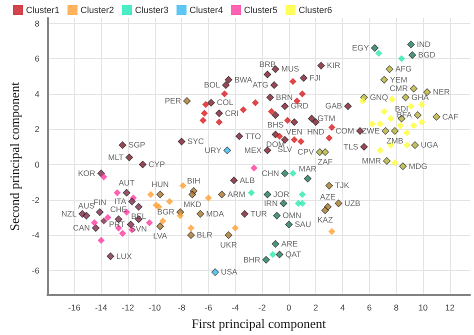  Describe the element at coordinates (152, 10) in the screenshot. I see `legend-label: Cluster3` at that location.